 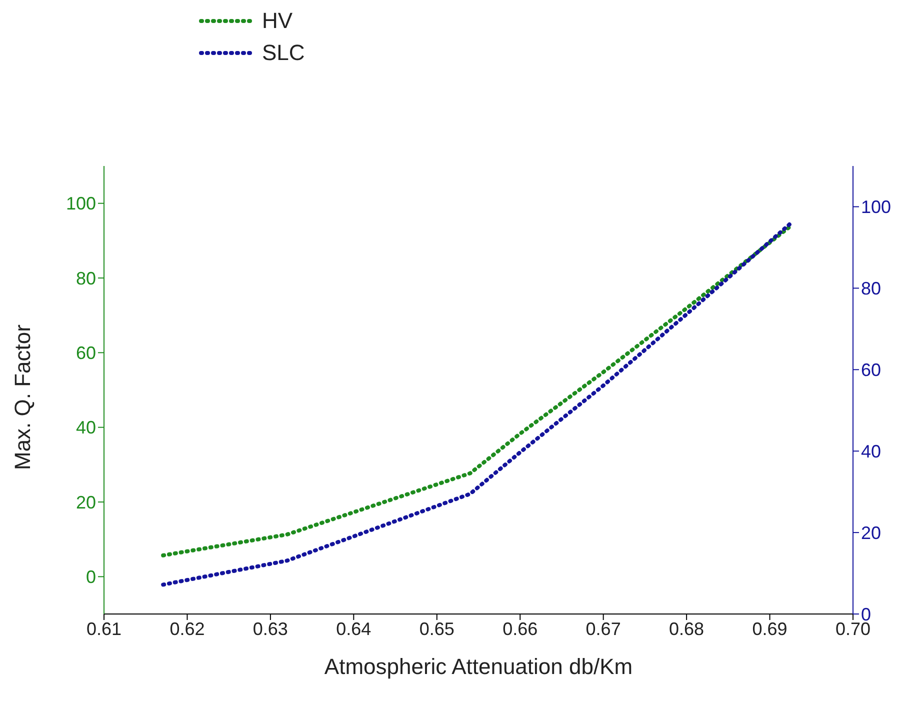 I want to click on x-tick-label: 0.68, so click(x=686, y=628).